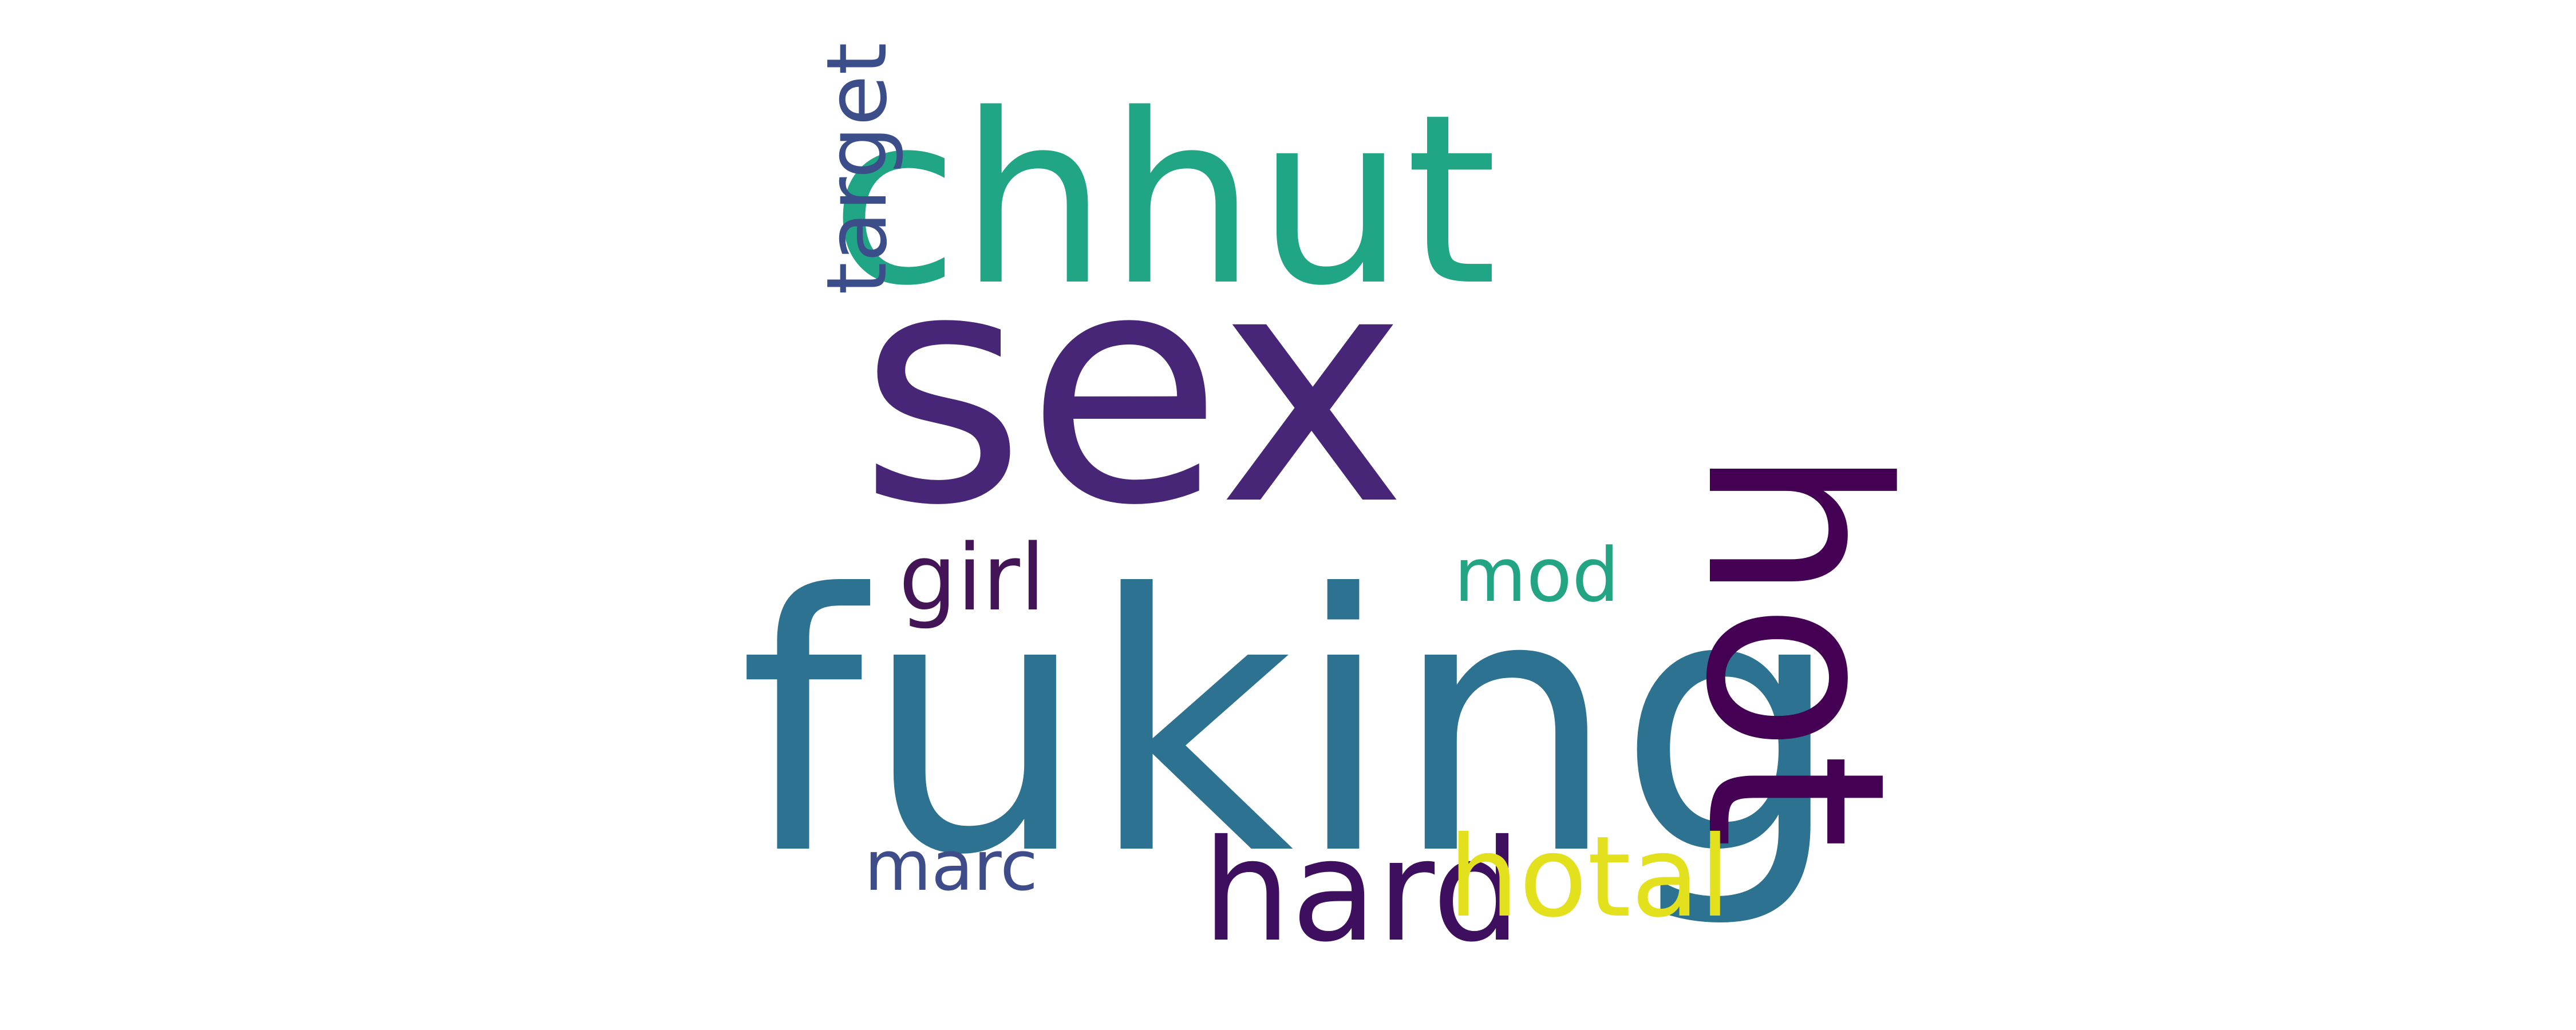  I want to click on word-target: target, so click(857, 168).